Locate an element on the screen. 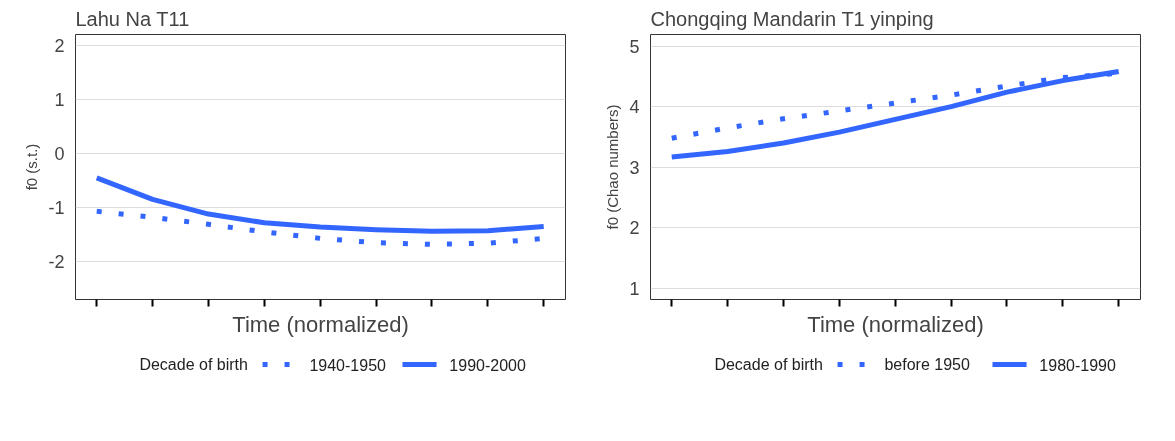 The height and width of the screenshot is (441, 1175). y-axis-title: f0 (s.t.) is located at coordinates (32, 167).